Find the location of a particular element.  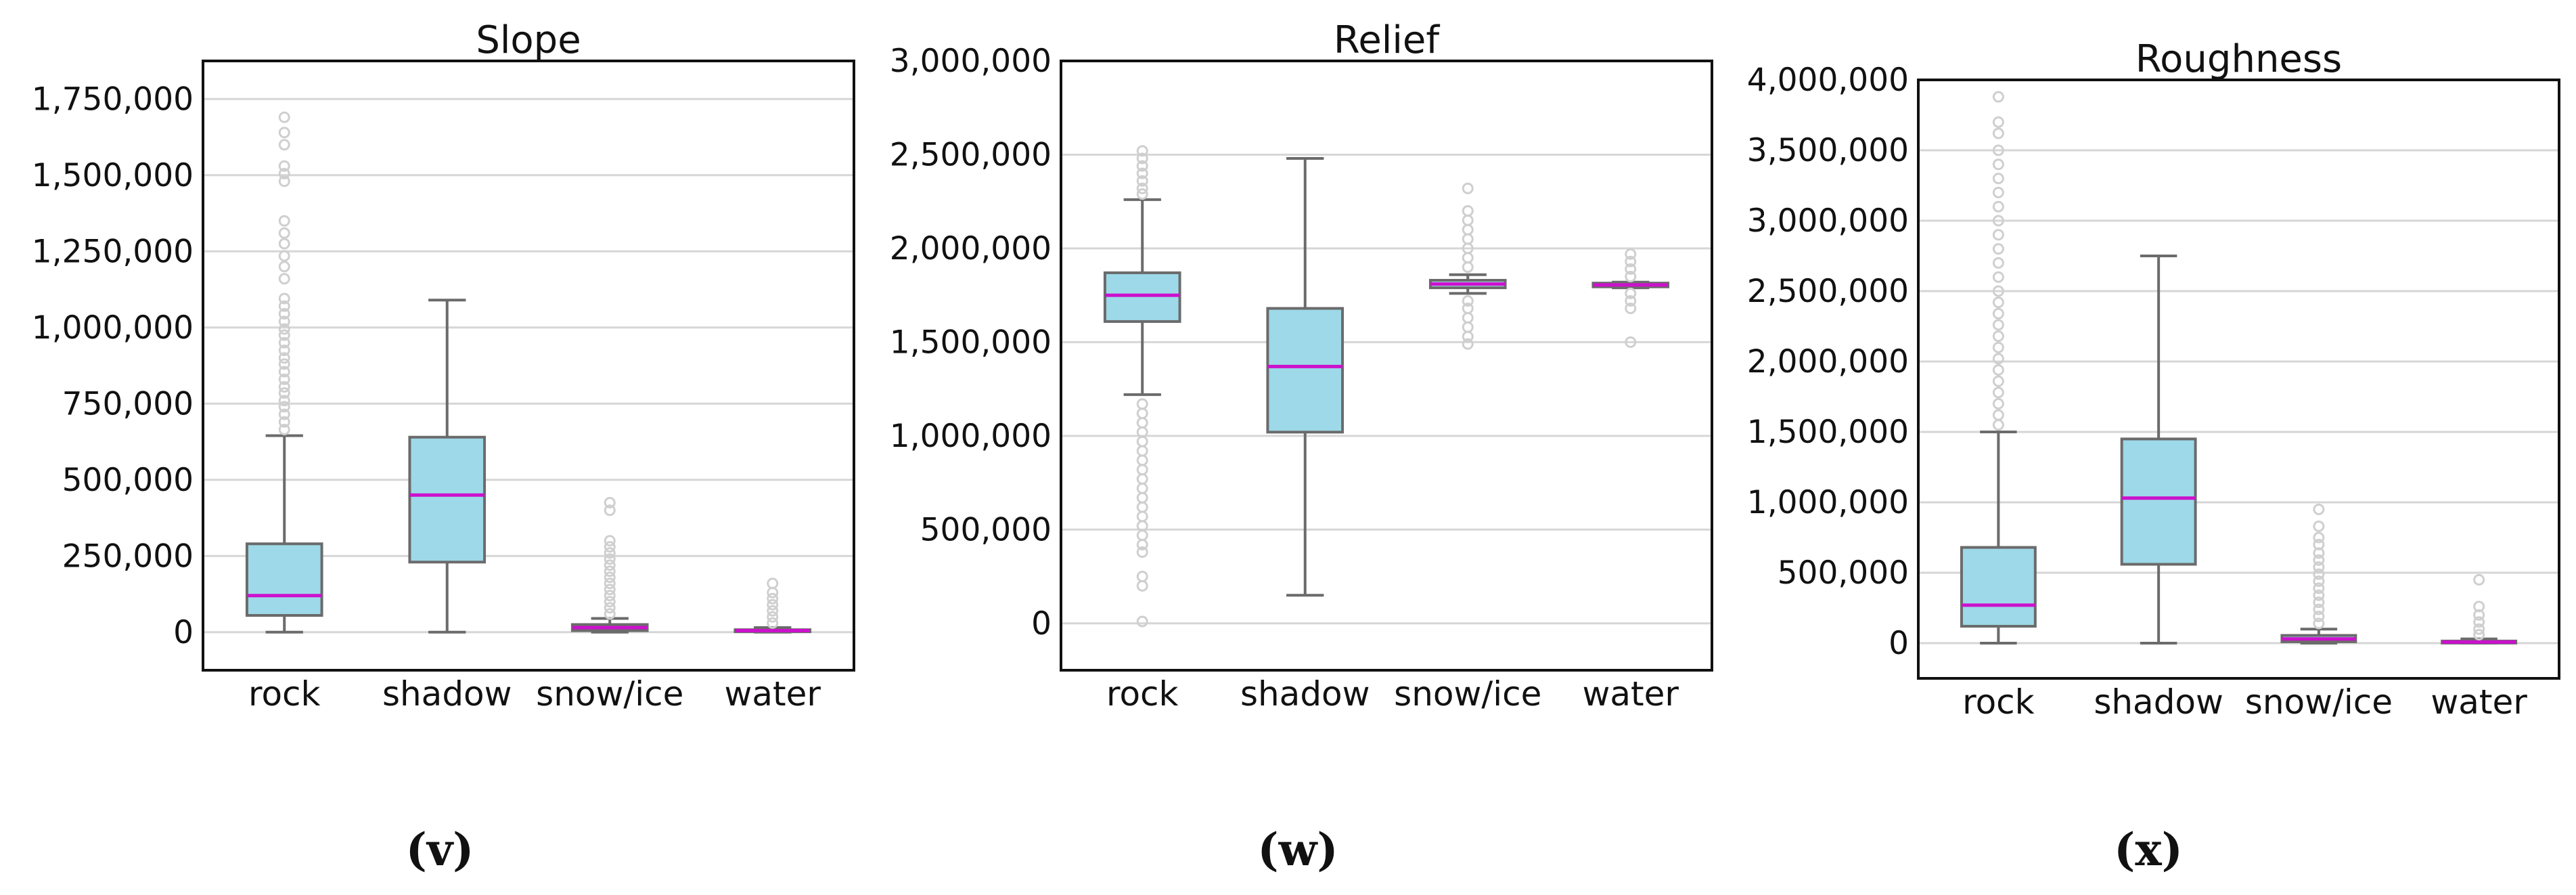

x-category-label: shadow is located at coordinates (1305, 694).